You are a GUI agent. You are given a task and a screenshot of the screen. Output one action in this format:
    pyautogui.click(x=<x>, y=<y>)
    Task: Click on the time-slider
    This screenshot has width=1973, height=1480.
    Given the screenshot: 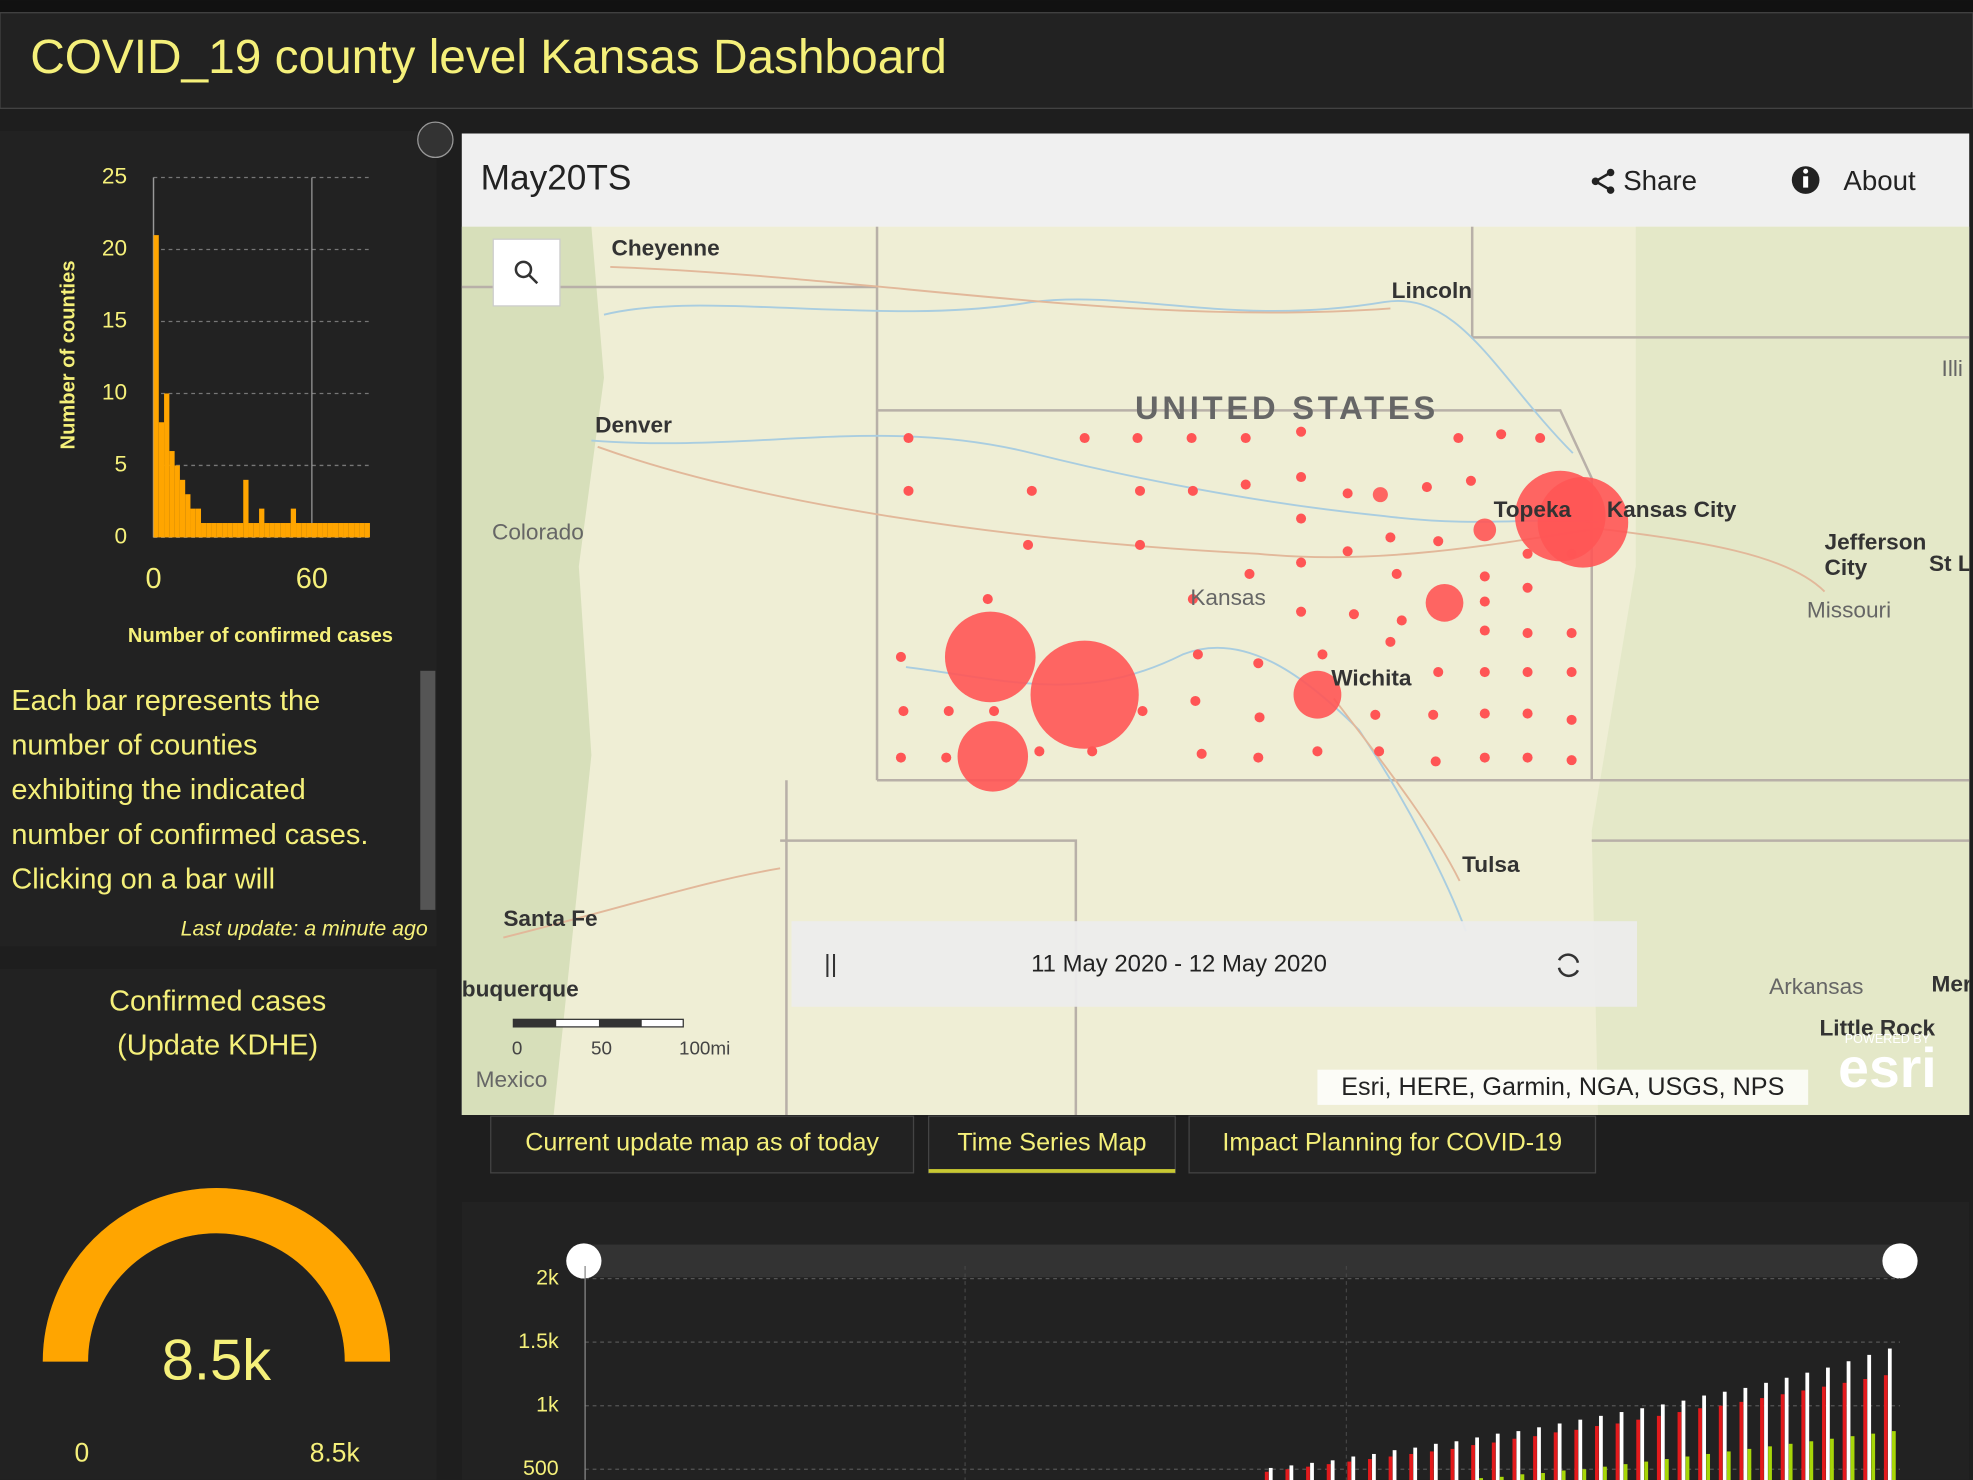 What is the action you would take?
    pyautogui.click(x=1214, y=964)
    